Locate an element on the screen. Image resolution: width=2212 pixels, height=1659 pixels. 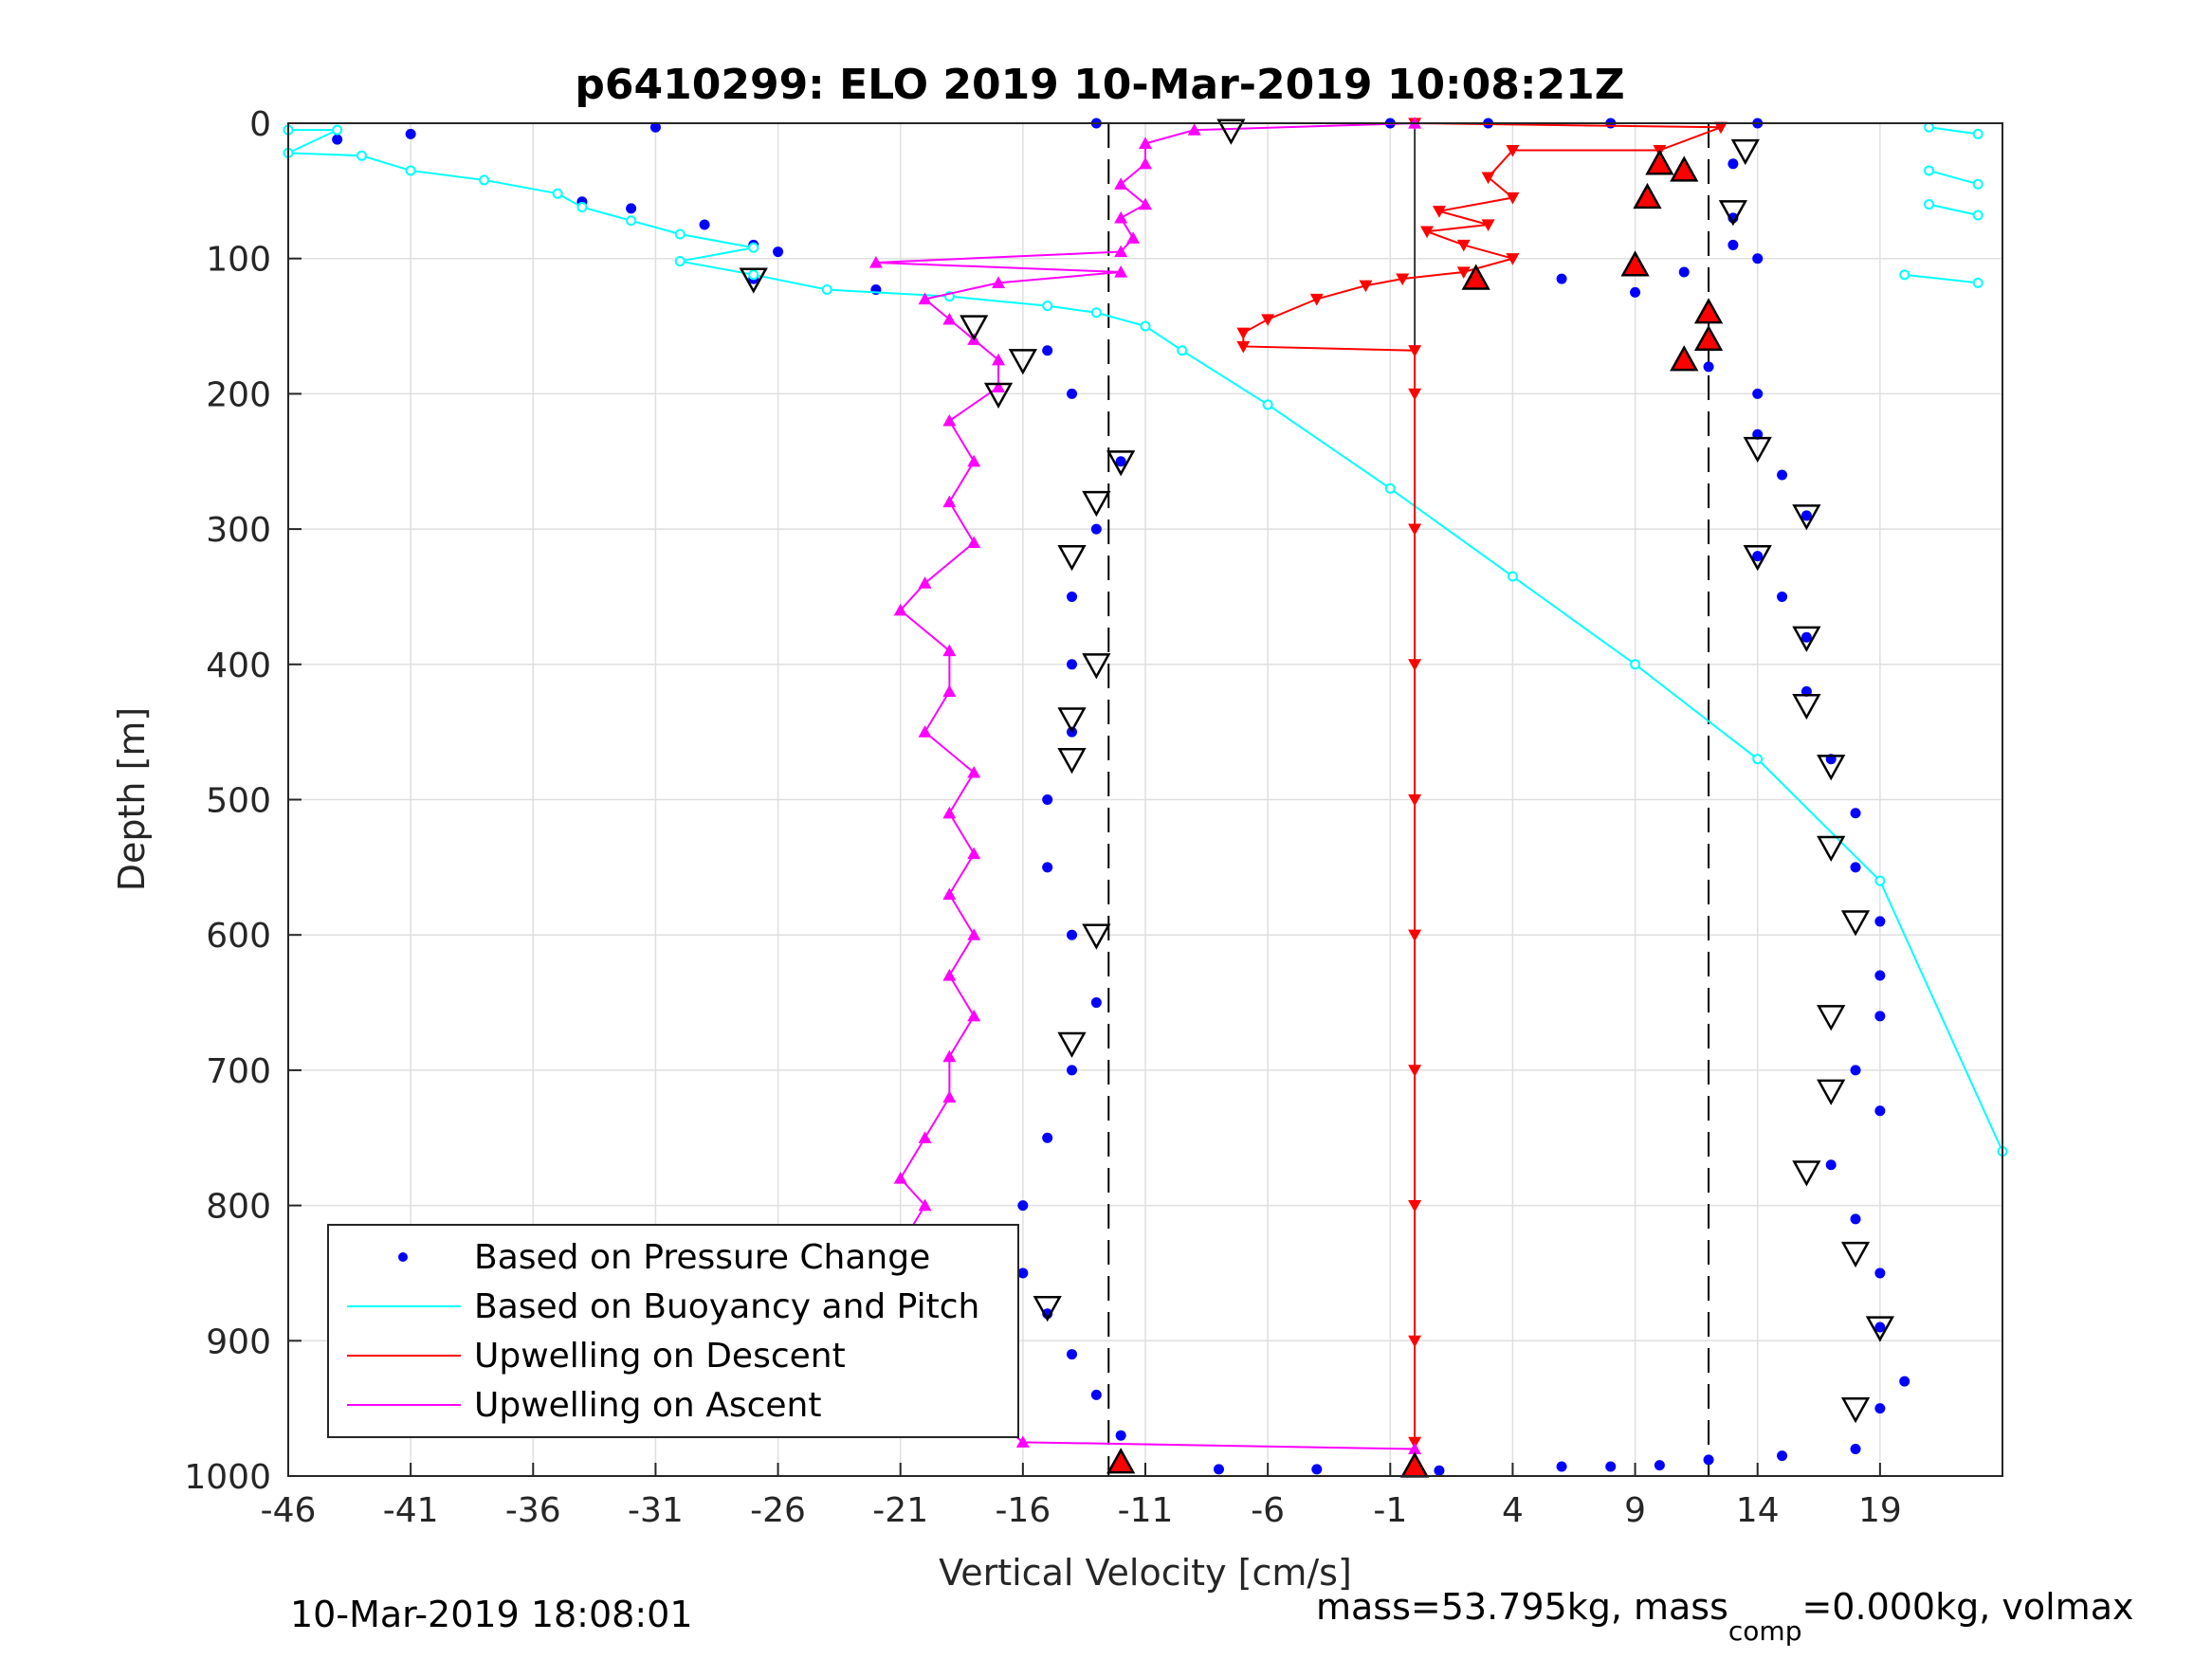
x-axis-label: Vertical Velocity [cm/s] is located at coordinates (1145, 1573).